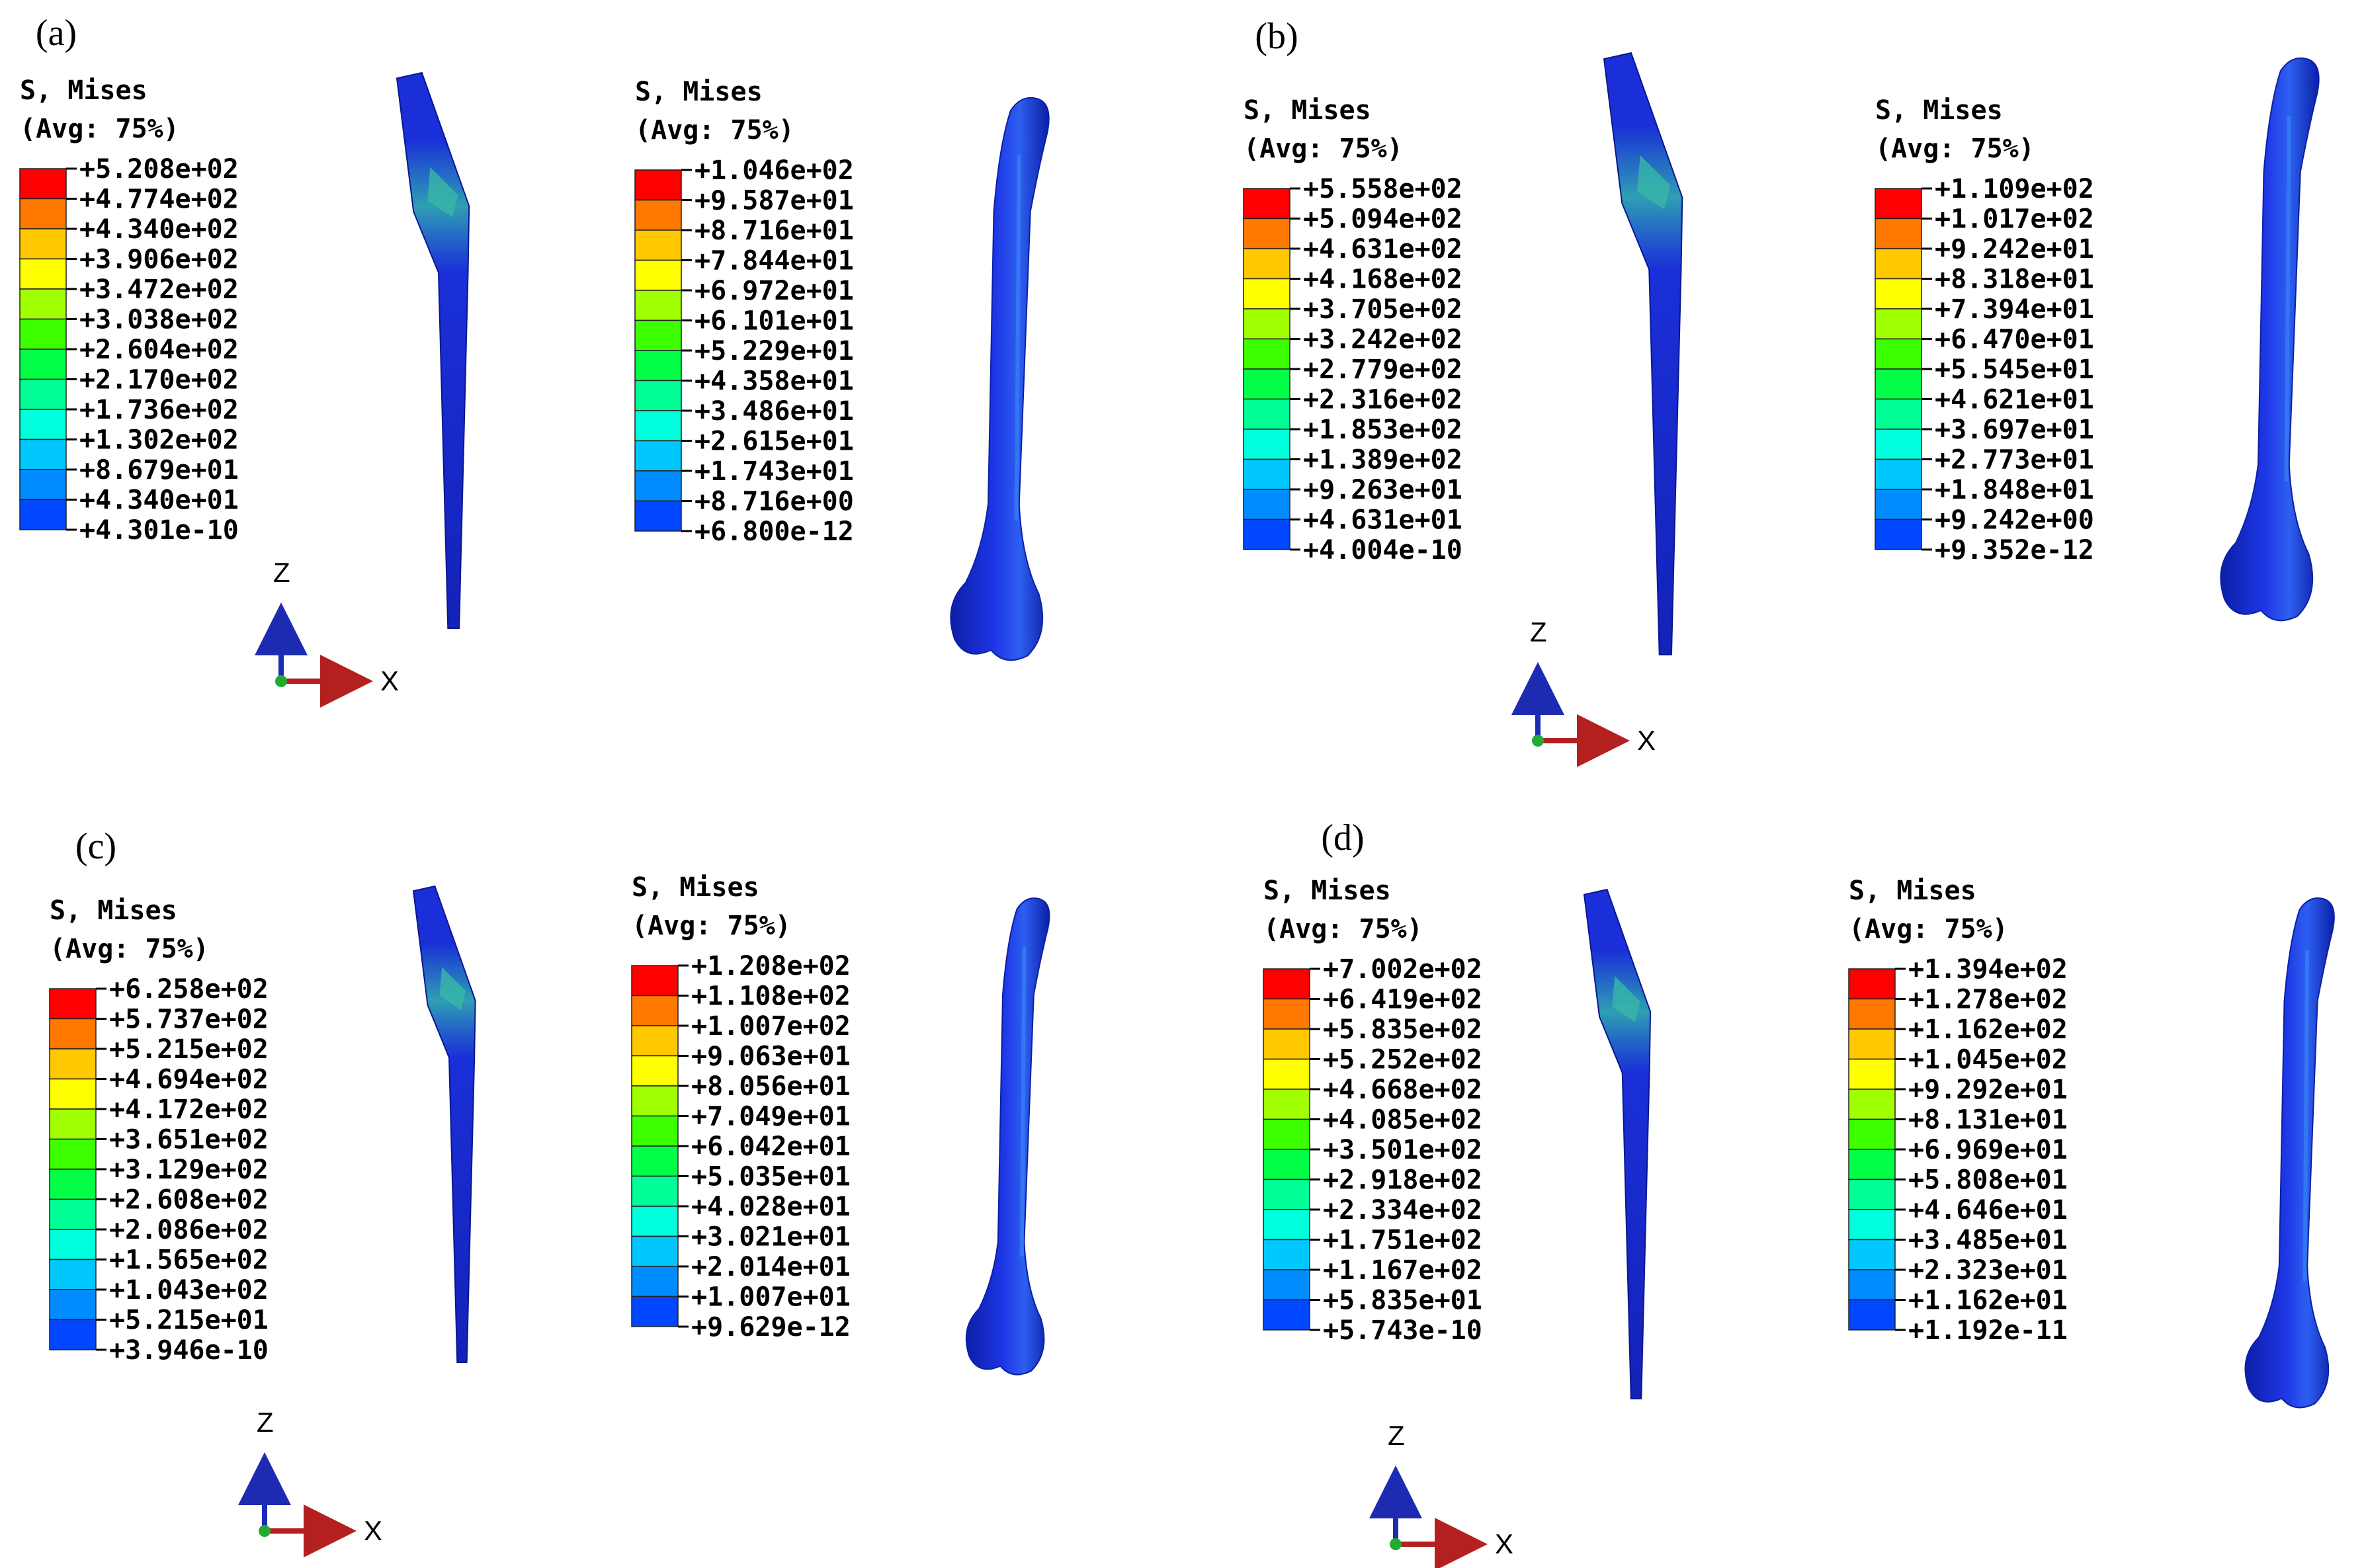 Image resolution: width=2366 pixels, height=1568 pixels. What do you see at coordinates (189, 1230) in the screenshot?
I see `legend-value: +2.086e+02` at bounding box center [189, 1230].